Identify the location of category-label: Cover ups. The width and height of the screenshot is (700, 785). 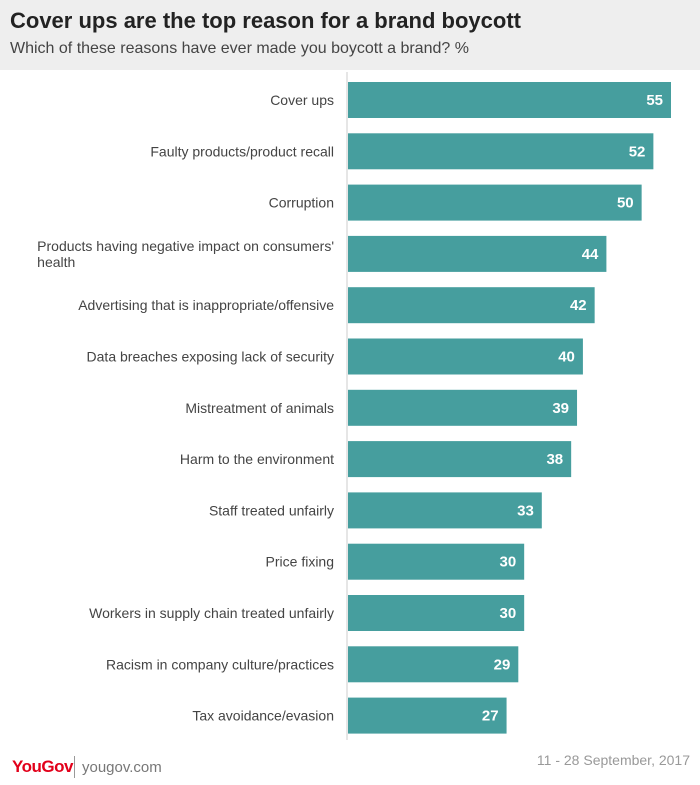
(302, 100).